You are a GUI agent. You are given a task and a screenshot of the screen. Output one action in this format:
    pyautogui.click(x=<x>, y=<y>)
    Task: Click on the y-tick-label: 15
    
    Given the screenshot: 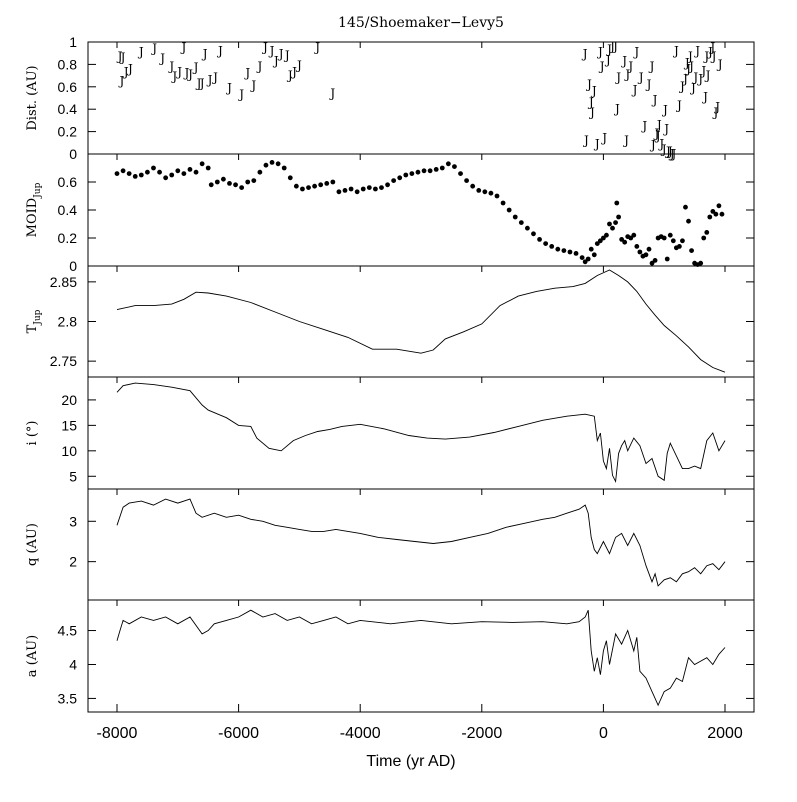 What is the action you would take?
    pyautogui.click(x=69, y=425)
    